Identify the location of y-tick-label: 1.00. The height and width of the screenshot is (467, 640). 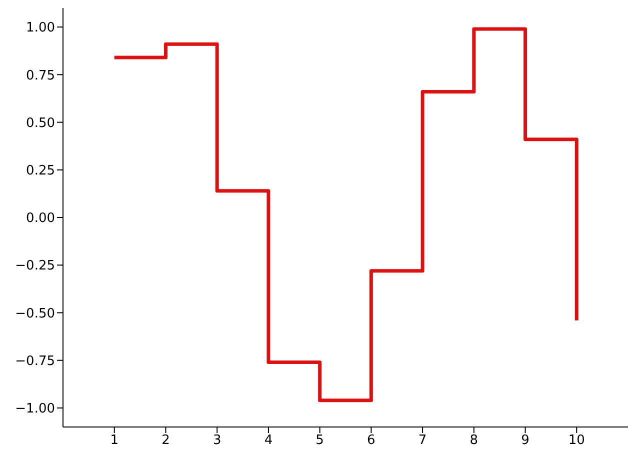
(40, 28).